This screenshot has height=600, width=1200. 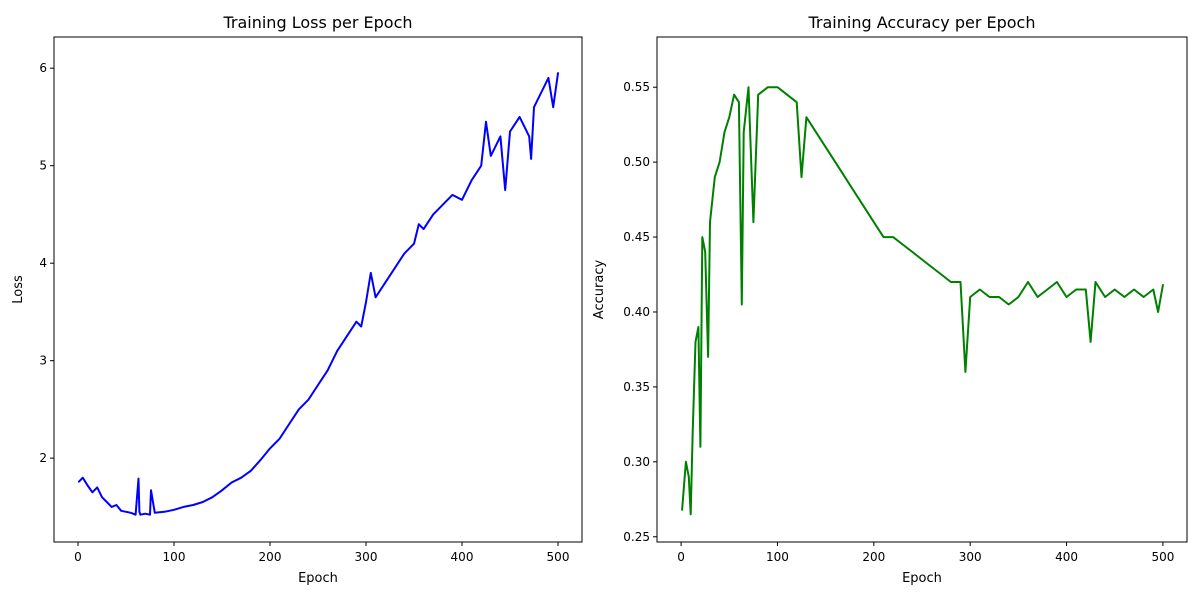 I want to click on y-tick-label: 0.30, so click(x=636, y=462).